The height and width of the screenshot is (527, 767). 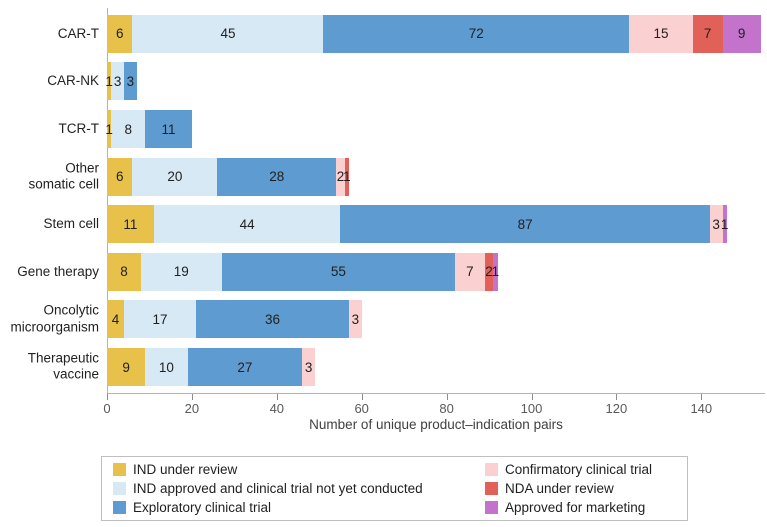 I want to click on segment-value: 2, so click(x=489, y=272).